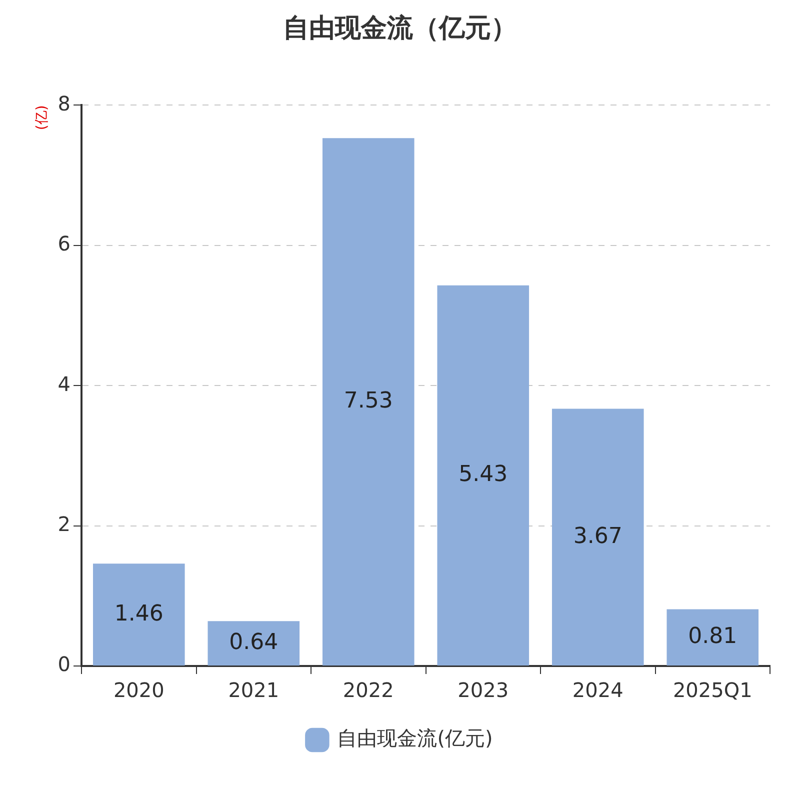  I want to click on y-axis-title: (亿), so click(42, 117).